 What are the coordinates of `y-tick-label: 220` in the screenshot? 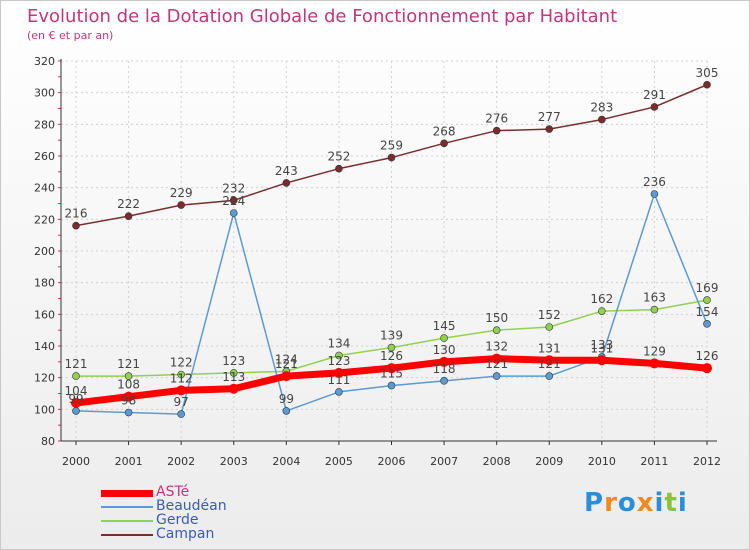 It's located at (44, 219).